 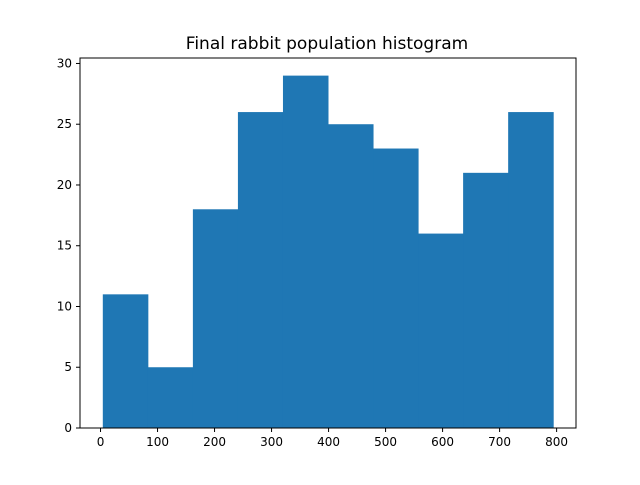 I want to click on x-tick-label: 400, so click(x=328, y=442).